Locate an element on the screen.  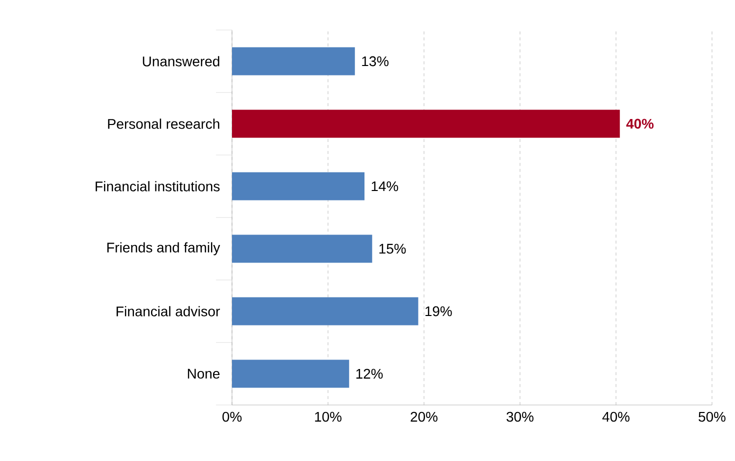
x-tick-label: 10% is located at coordinates (328, 417).